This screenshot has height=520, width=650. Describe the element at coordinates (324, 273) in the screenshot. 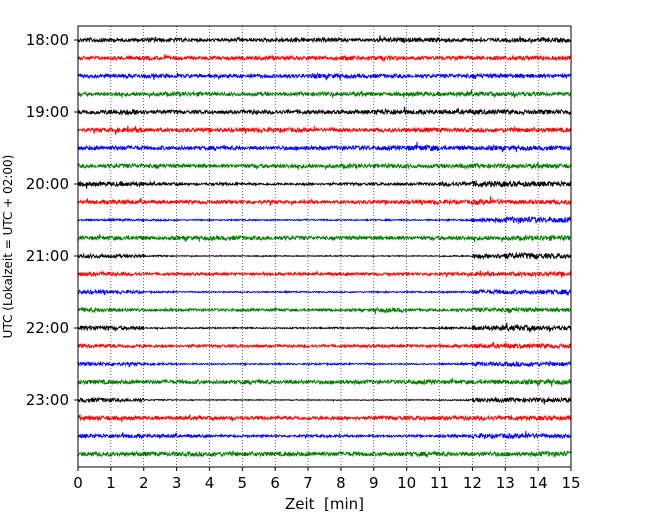

I see `trace-21:15` at that location.